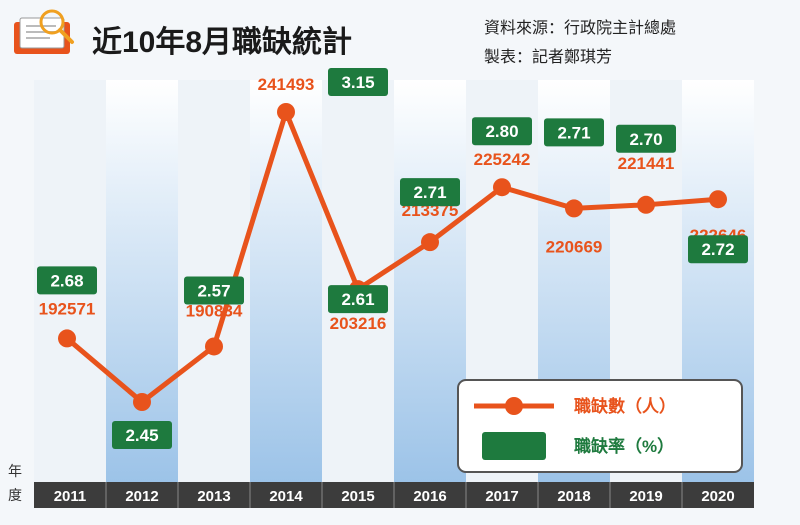  I want to click on count-point-2012, so click(142, 402).